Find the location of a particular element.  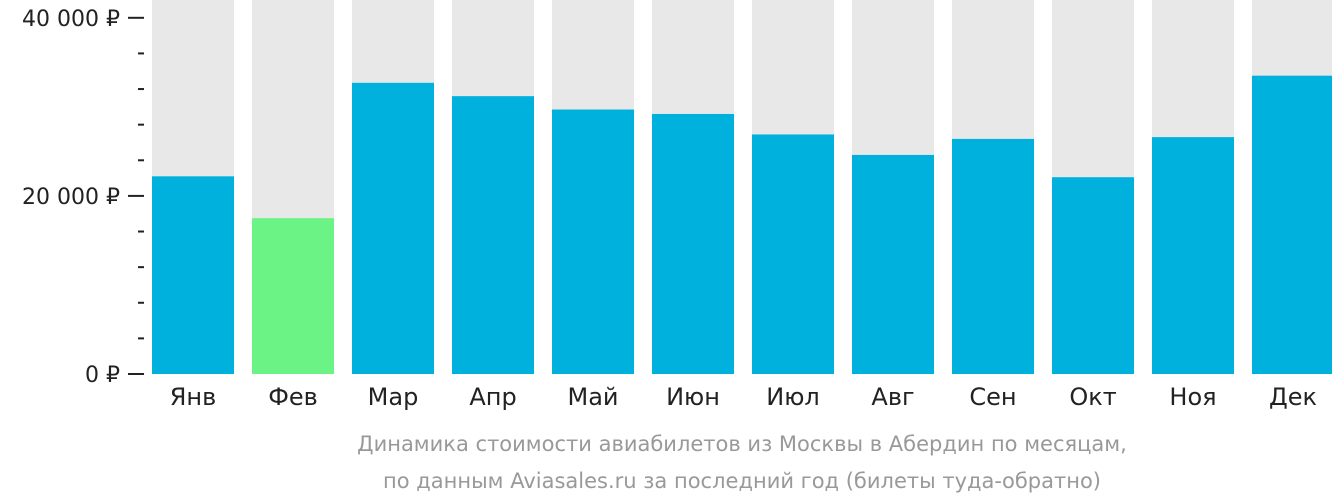

x-tick-label: Авг is located at coordinates (892, 397).